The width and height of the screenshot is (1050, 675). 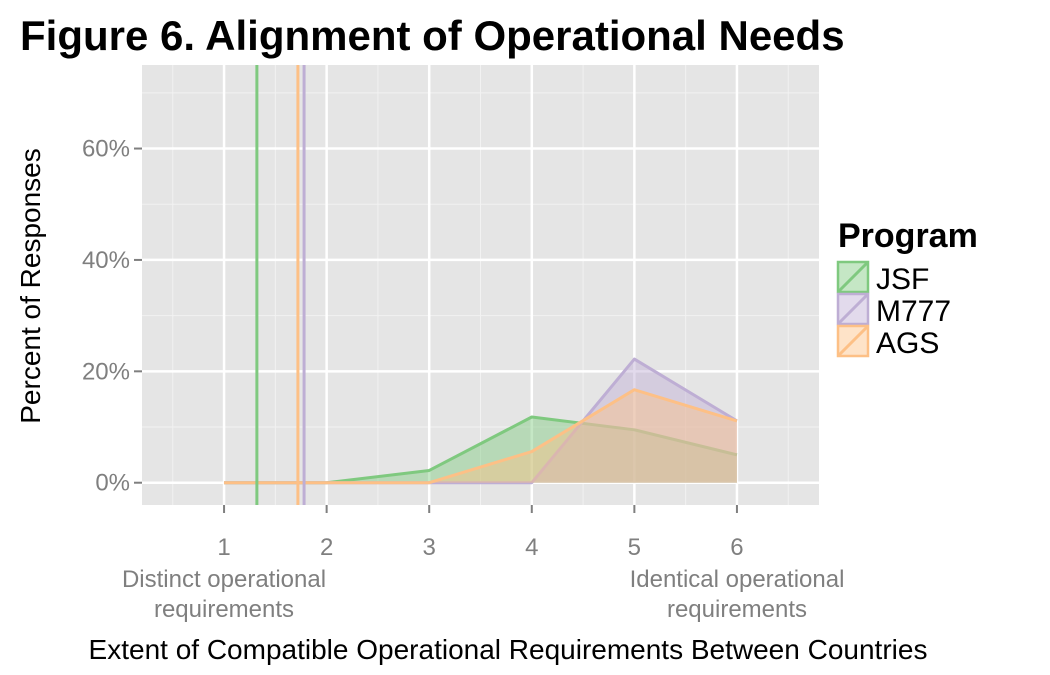 What do you see at coordinates (223, 547) in the screenshot?
I see `x-tick-label: 1` at bounding box center [223, 547].